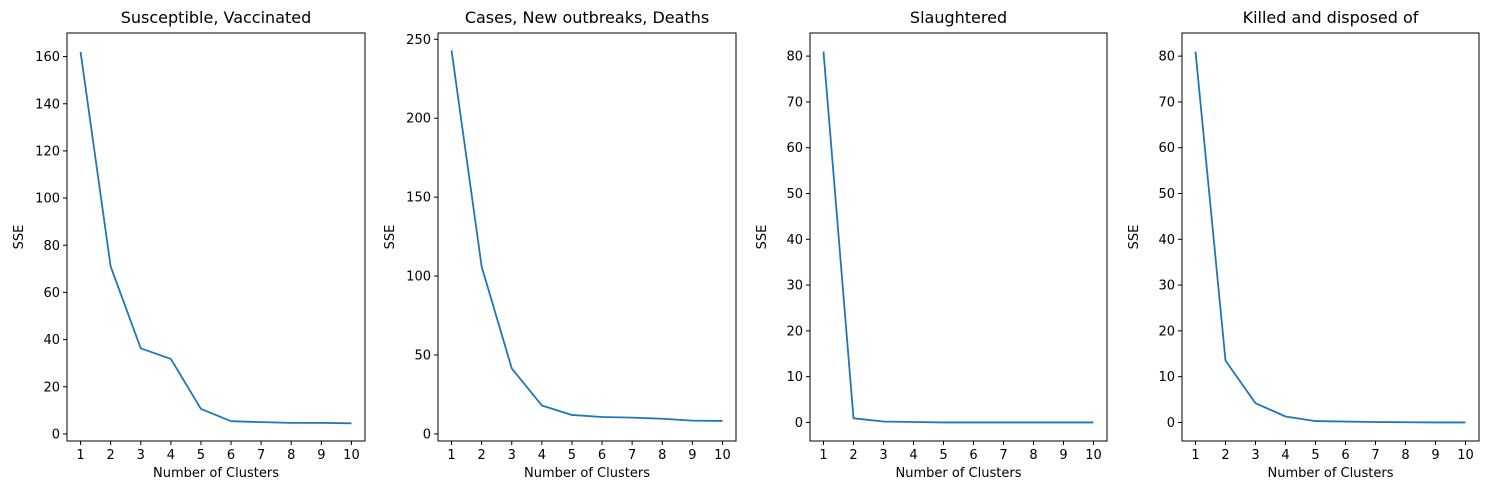 Image resolution: width=1489 pixels, height=490 pixels. What do you see at coordinates (418, 40) in the screenshot?
I see `y-tick-label: 250` at bounding box center [418, 40].